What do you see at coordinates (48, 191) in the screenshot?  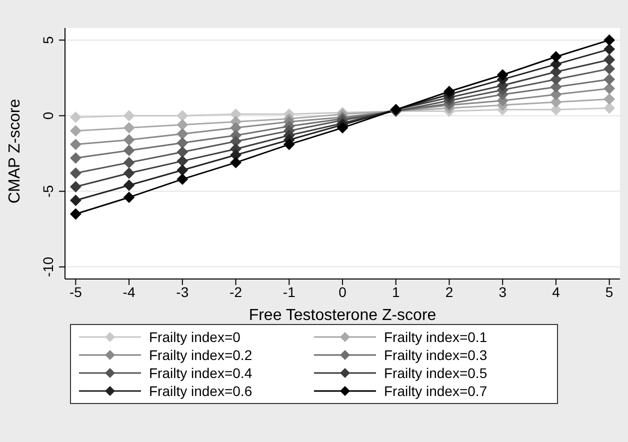 I see `y-tick-label: -5` at bounding box center [48, 191].